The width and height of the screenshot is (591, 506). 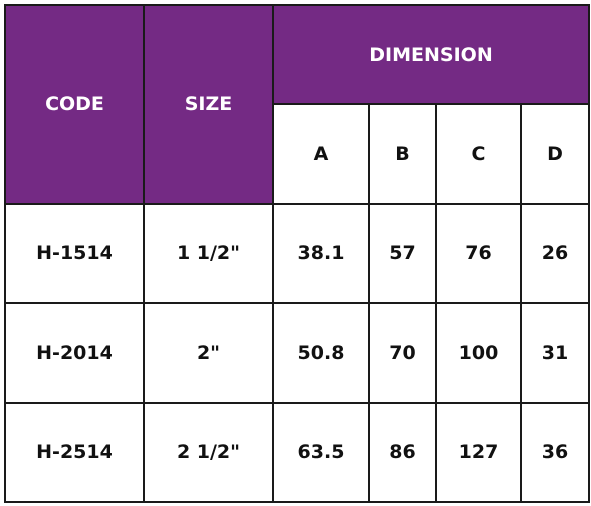 What do you see at coordinates (402, 353) in the screenshot?
I see `table-cell: 70` at bounding box center [402, 353].